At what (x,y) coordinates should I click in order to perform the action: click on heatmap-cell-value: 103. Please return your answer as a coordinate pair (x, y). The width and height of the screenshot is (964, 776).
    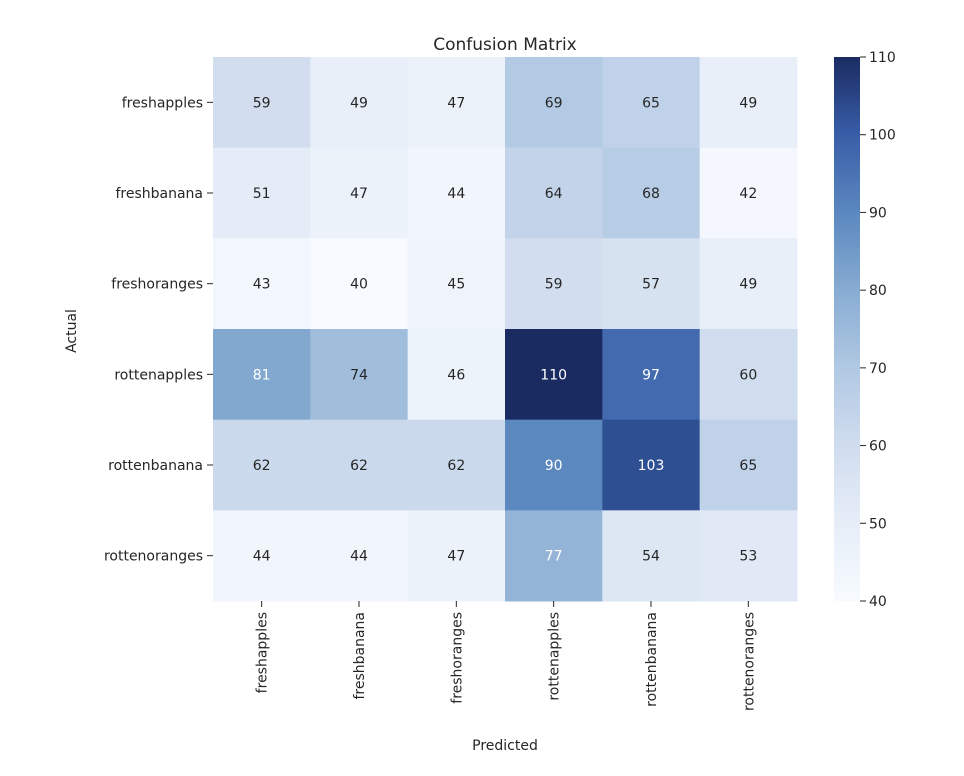
    Looking at the image, I should click on (651, 466).